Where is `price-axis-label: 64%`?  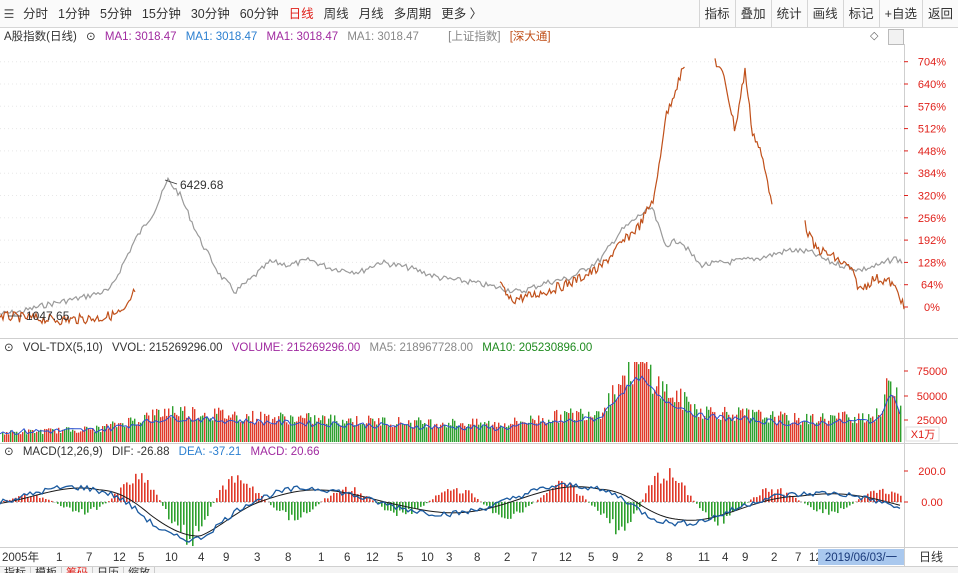 price-axis-label: 64% is located at coordinates (932, 286).